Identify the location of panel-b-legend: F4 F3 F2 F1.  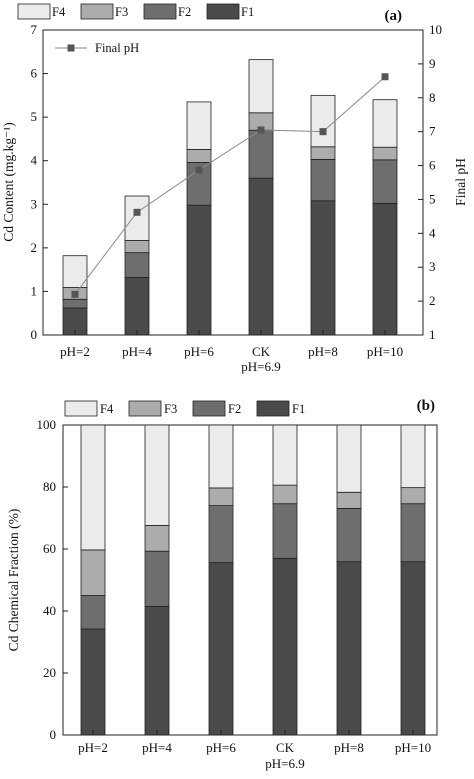
(184, 408).